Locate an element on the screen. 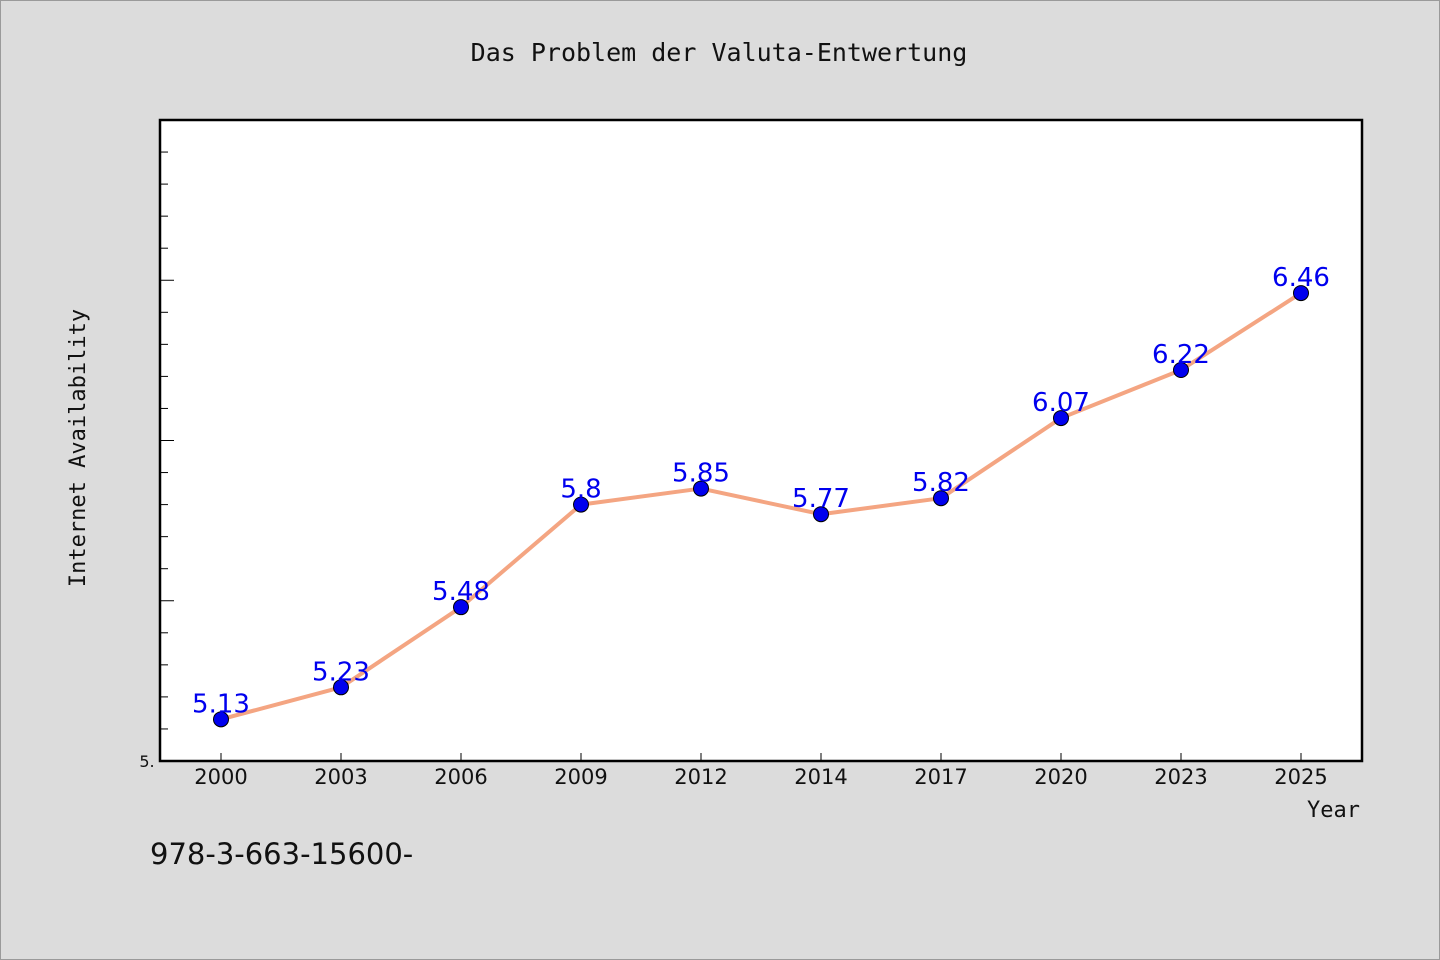 The height and width of the screenshot is (960, 1440). data-label: 5.48 is located at coordinates (461, 592).